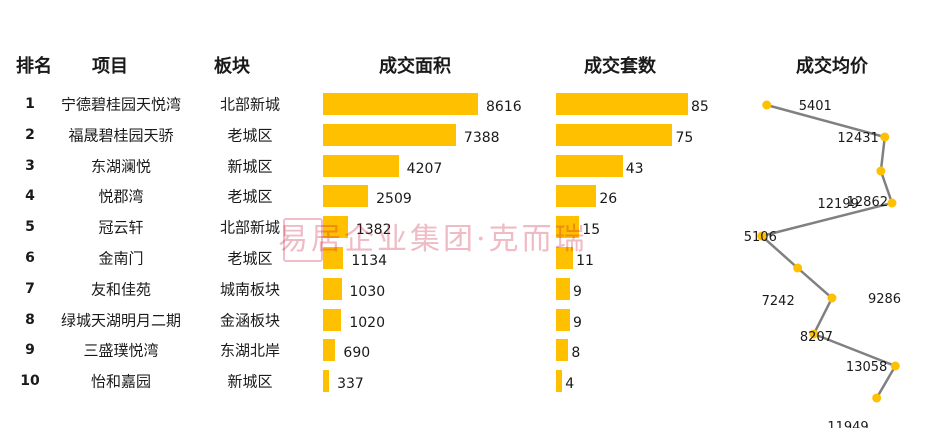 The height and width of the screenshot is (428, 943). What do you see at coordinates (684, 137) in the screenshot?
I see `units-value-label: 75` at bounding box center [684, 137].